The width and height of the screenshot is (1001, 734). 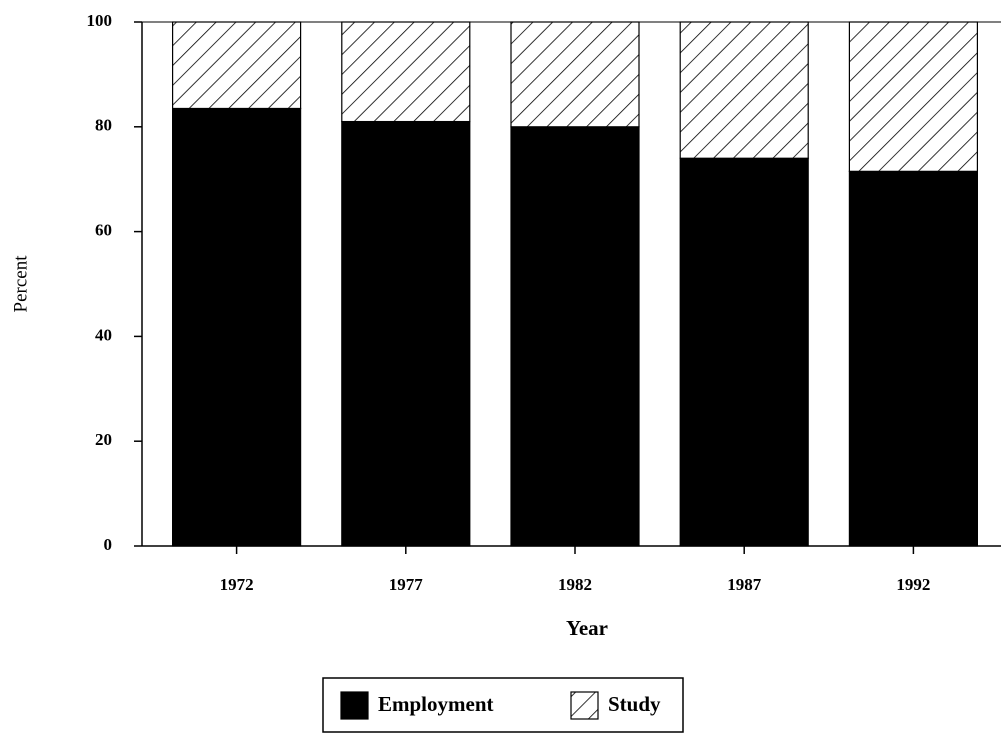 What do you see at coordinates (913, 584) in the screenshot?
I see `x-tick-label: 1992` at bounding box center [913, 584].